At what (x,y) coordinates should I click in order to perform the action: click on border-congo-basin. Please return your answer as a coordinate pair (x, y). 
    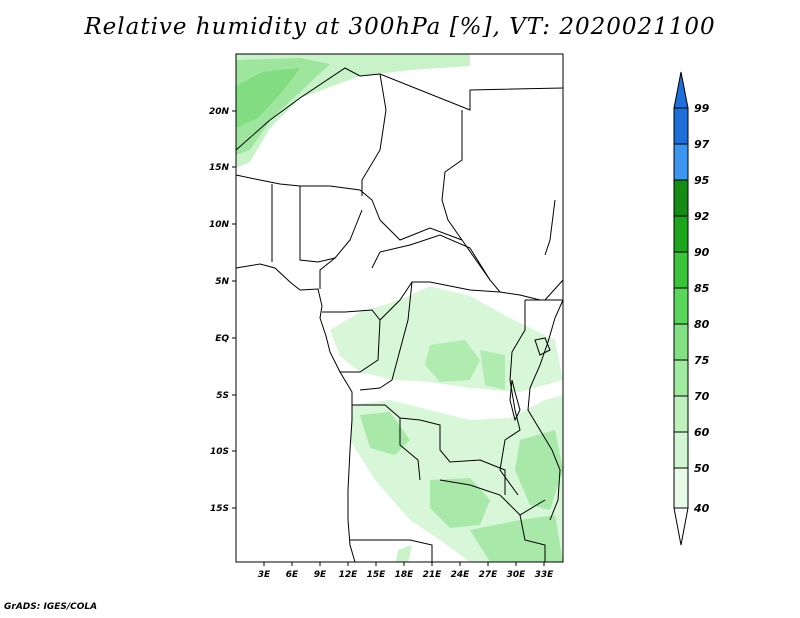
    Looking at the image, I should click on (376, 336).